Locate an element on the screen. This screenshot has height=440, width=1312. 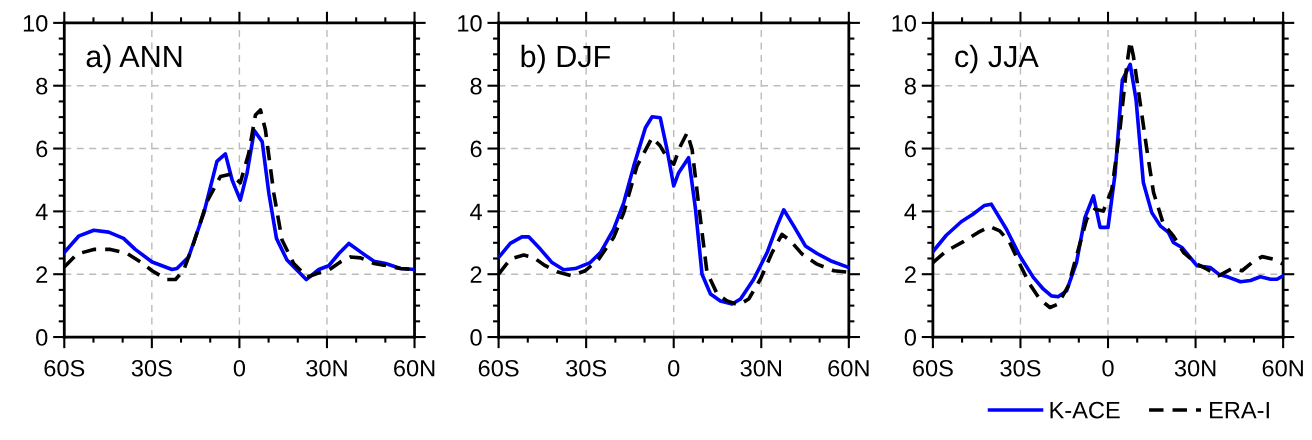
legend-label: ERA-I is located at coordinates (1239, 410).